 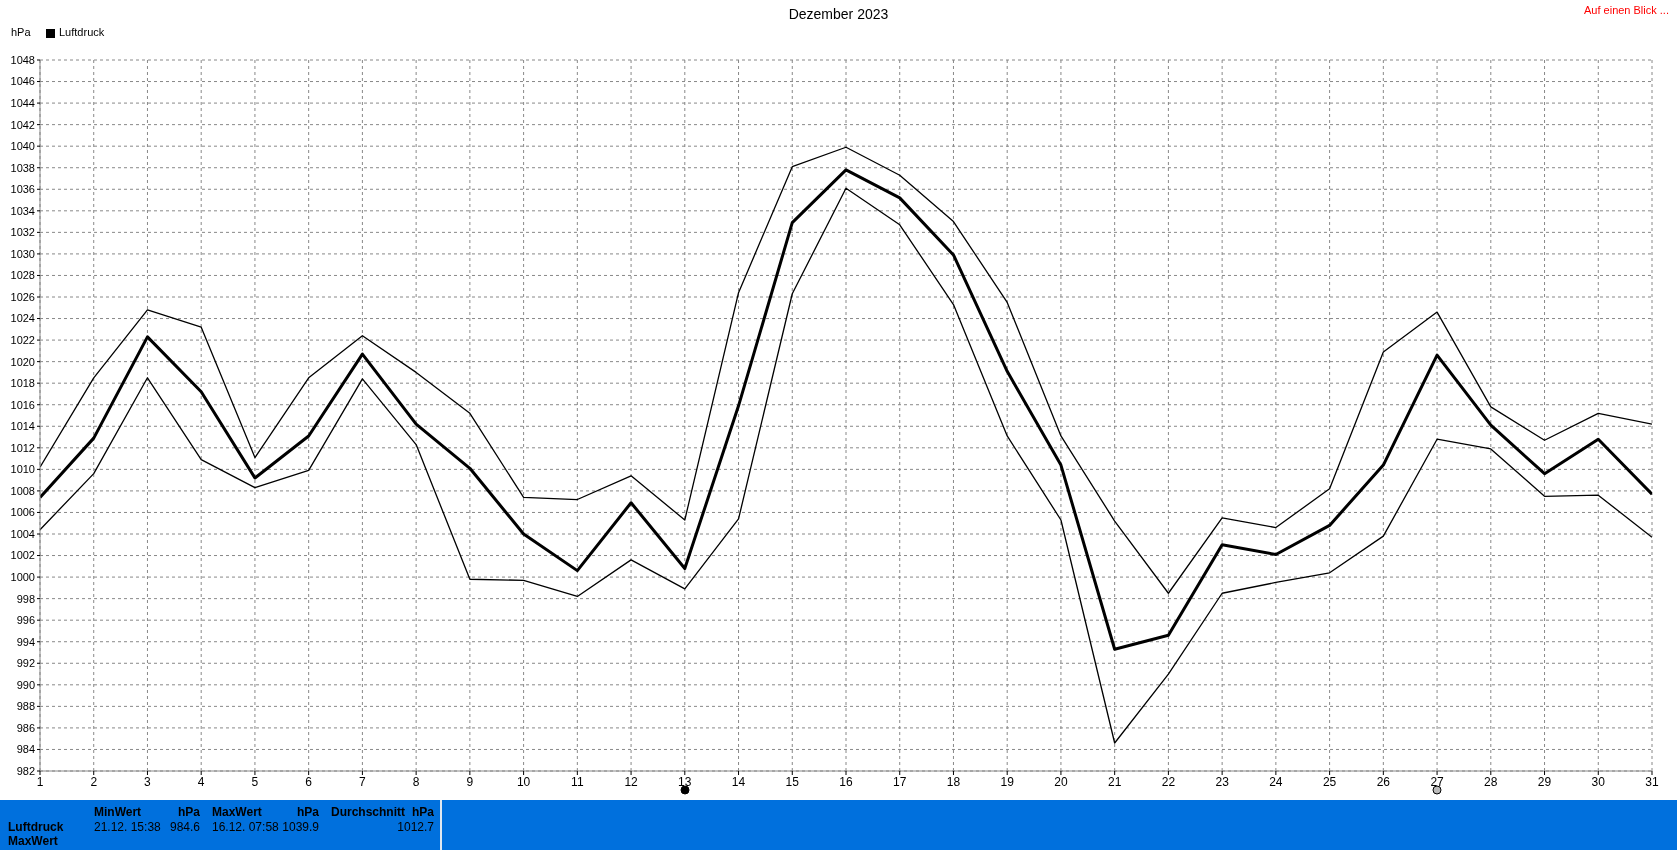 What do you see at coordinates (22, 124) in the screenshot?
I see `y-tick-label: 1042` at bounding box center [22, 124].